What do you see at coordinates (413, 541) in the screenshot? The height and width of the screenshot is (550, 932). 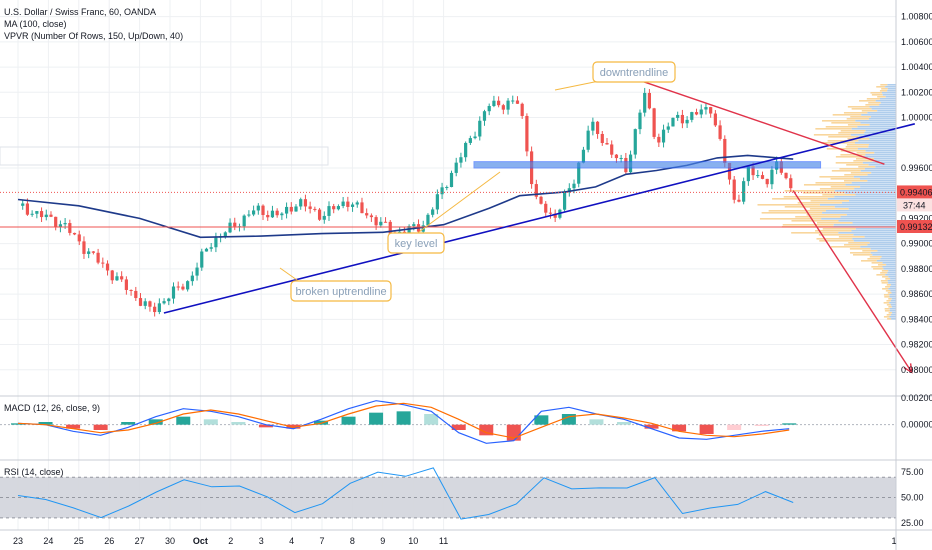 I see `time-tick-label: 10` at bounding box center [413, 541].